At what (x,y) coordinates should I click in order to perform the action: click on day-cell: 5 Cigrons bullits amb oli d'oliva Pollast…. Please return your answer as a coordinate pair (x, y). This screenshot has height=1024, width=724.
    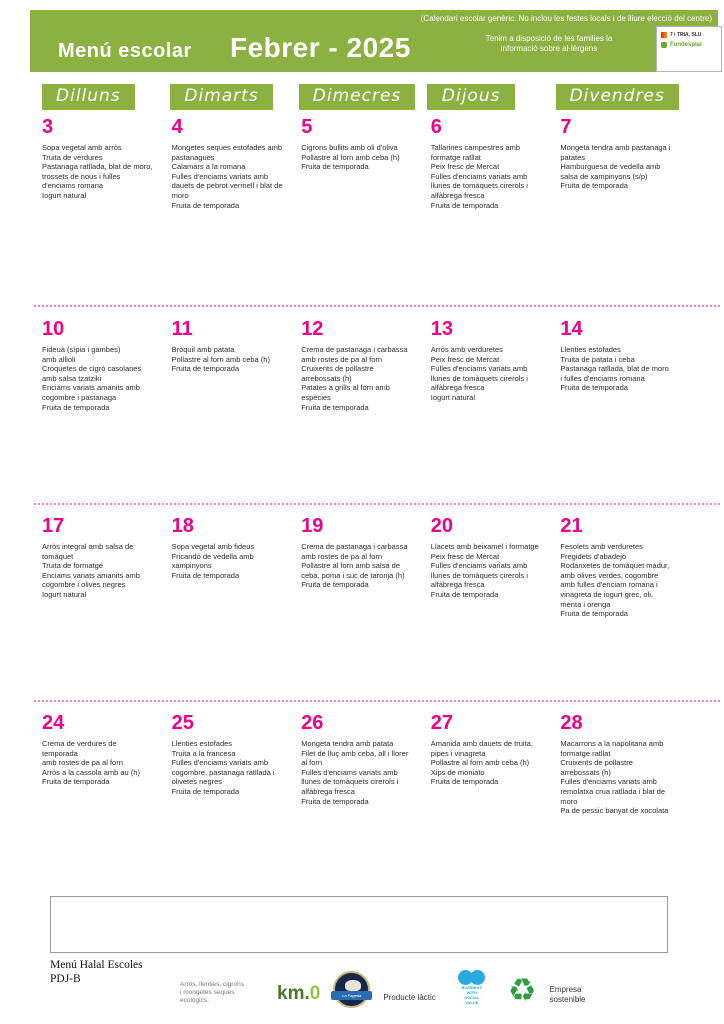
    Looking at the image, I should click on (363, 163).